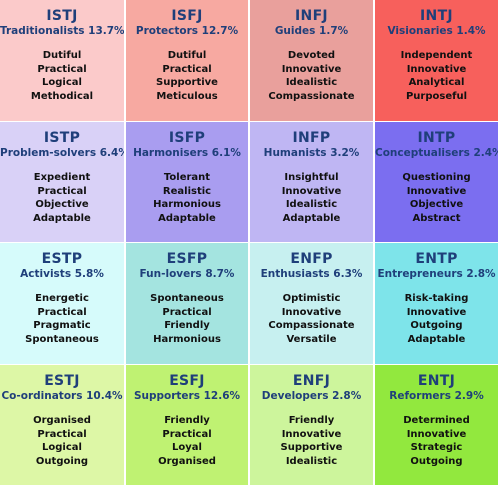 The image size is (500, 486). Describe the element at coordinates (187, 96) in the screenshot. I see `trait: Meticulous` at that location.